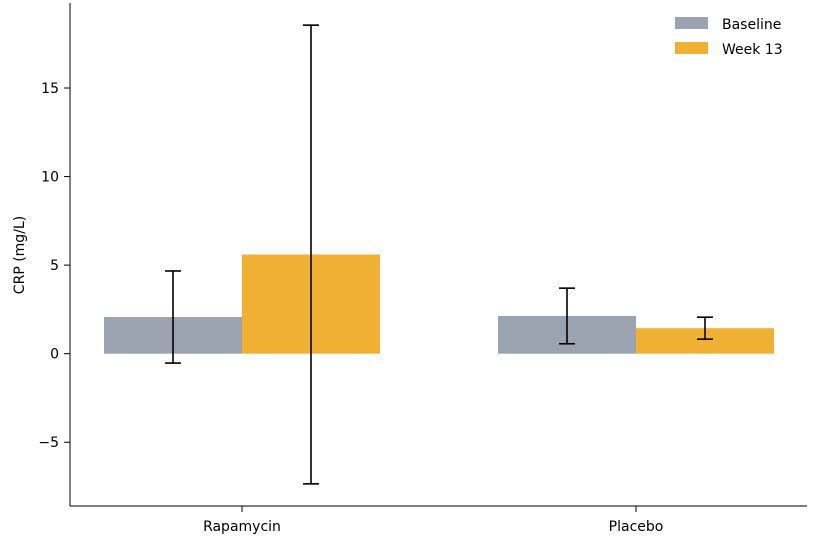 The height and width of the screenshot is (550, 822). What do you see at coordinates (50, 178) in the screenshot?
I see `y-tick-label: 10` at bounding box center [50, 178].